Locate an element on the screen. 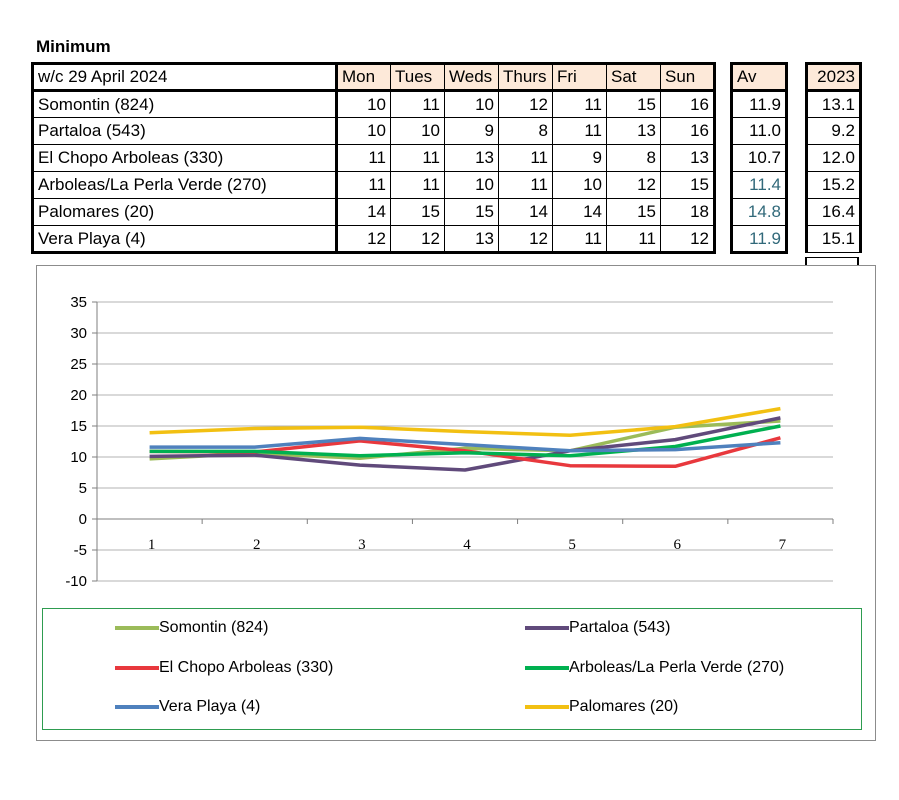 This screenshot has width=899, height=800. year-row: 12.0 is located at coordinates (833, 158).